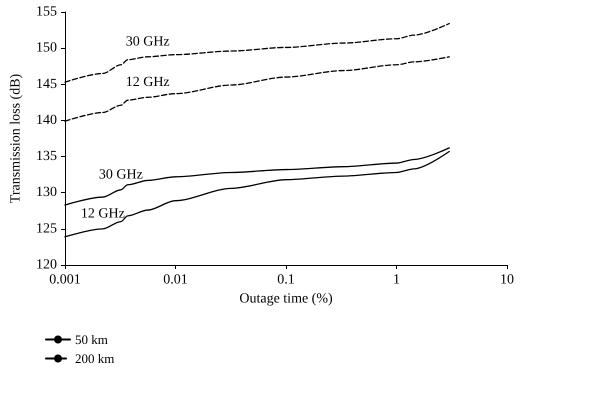 Image resolution: width=613 pixels, height=402 pixels. I want to click on y-tick-label: 125, so click(46, 228).